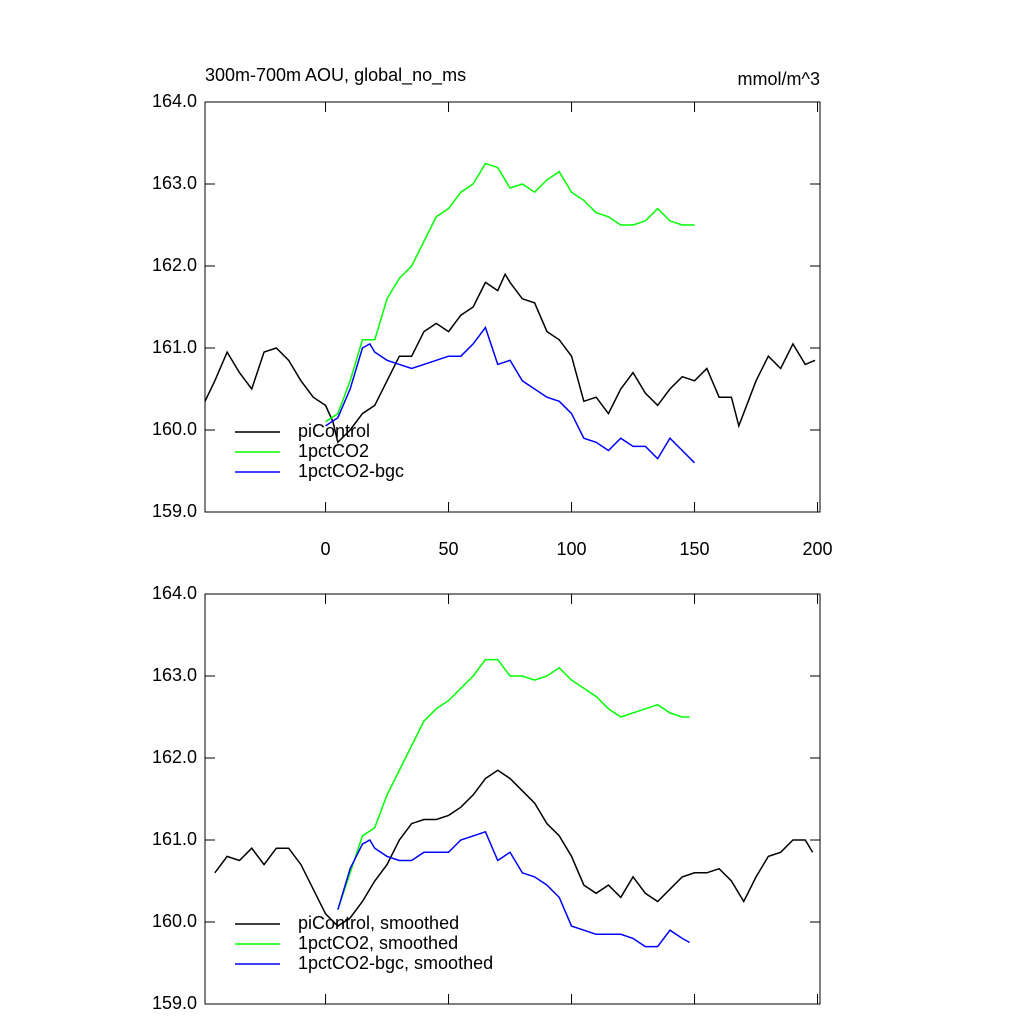 Image resolution: width=1024 pixels, height=1024 pixels. I want to click on units-label: mmol/m^3, so click(779, 79).